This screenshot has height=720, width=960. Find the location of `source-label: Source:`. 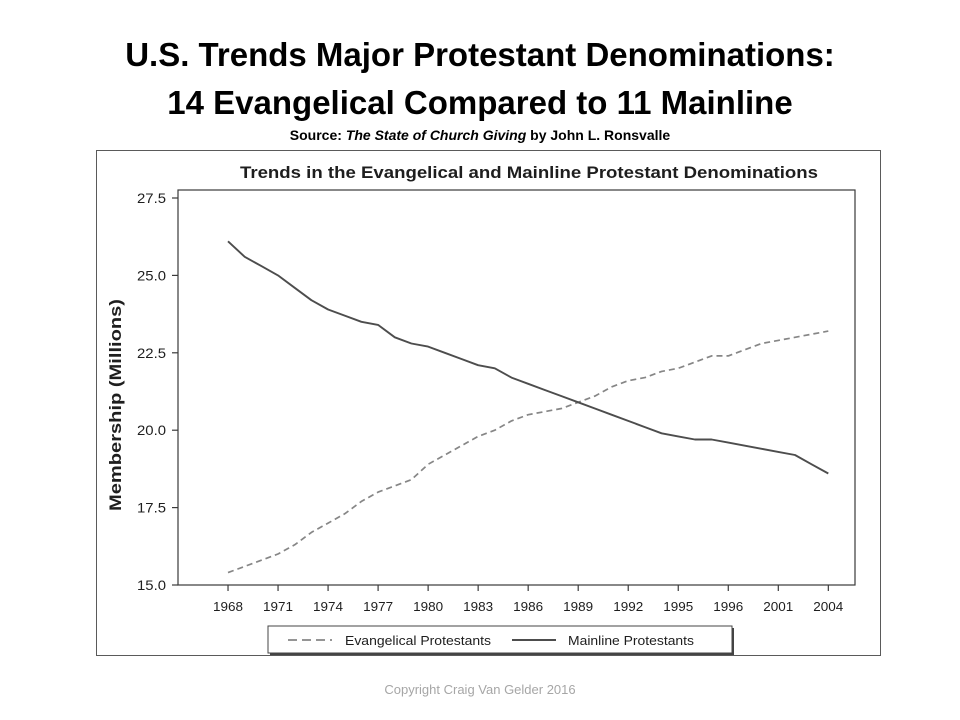

source-label: Source: is located at coordinates (315, 135).